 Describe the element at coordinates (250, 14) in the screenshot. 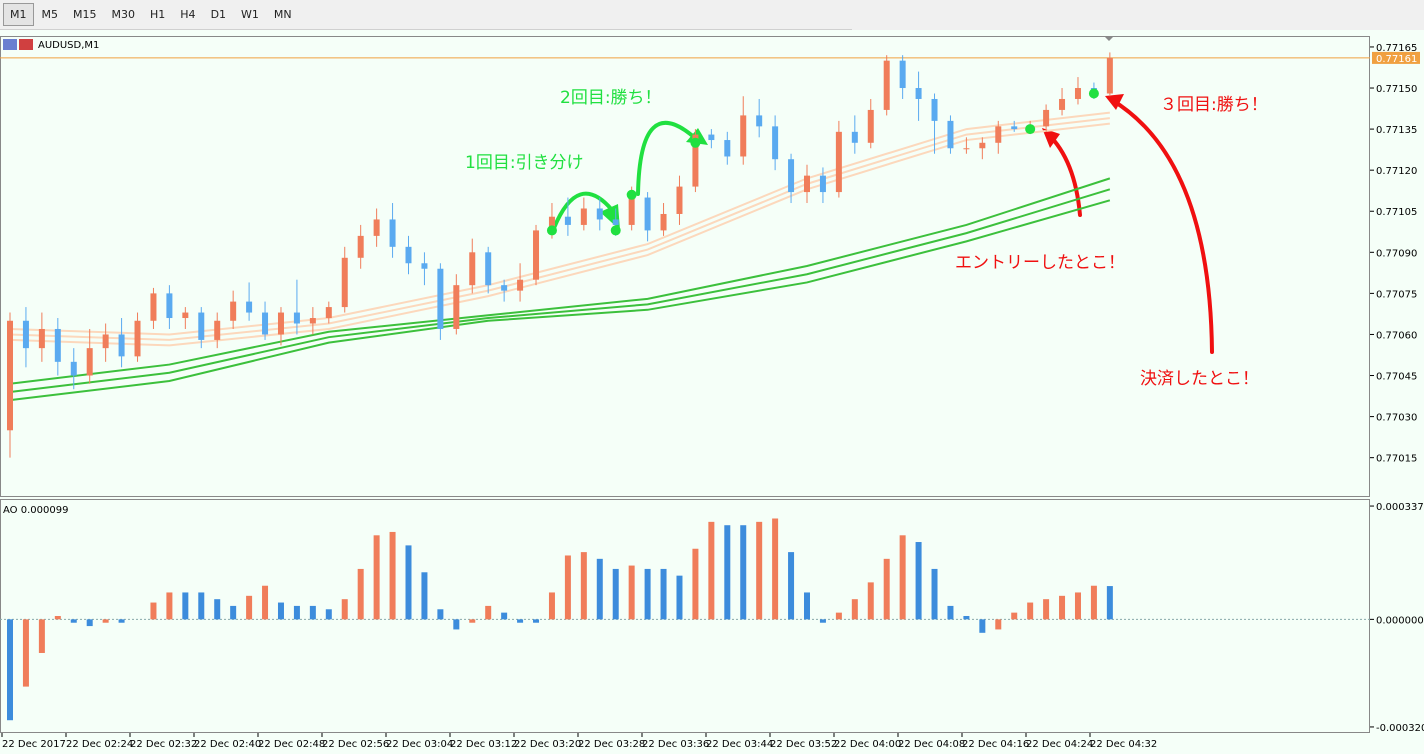

I see `timeframe-button: W1` at that location.